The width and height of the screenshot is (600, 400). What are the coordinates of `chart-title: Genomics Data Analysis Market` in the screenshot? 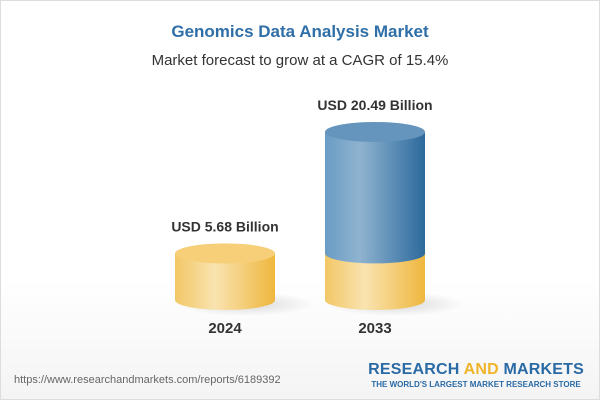 It's located at (300, 31).